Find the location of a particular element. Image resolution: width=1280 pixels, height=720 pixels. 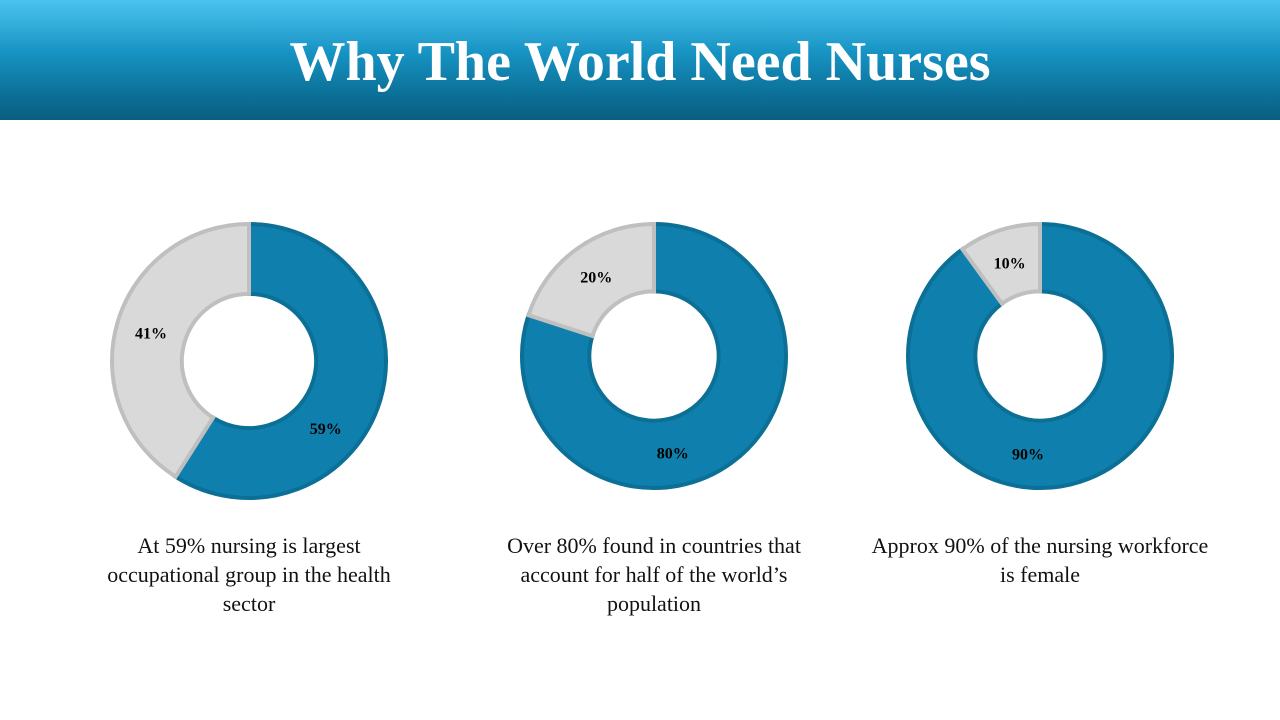

donut-3-label-rest: 10% is located at coordinates (1010, 263).